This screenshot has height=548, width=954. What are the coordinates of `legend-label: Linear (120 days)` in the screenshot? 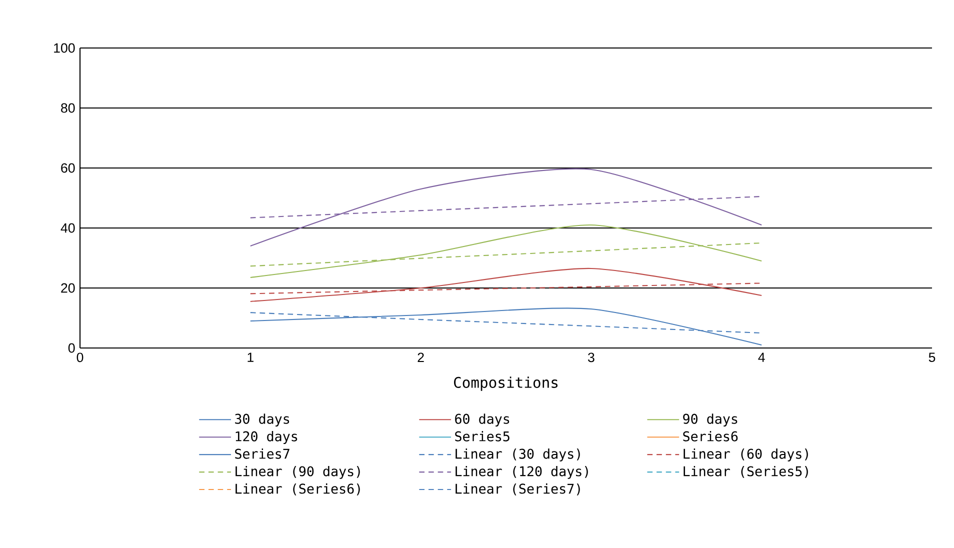 It's located at (522, 472).